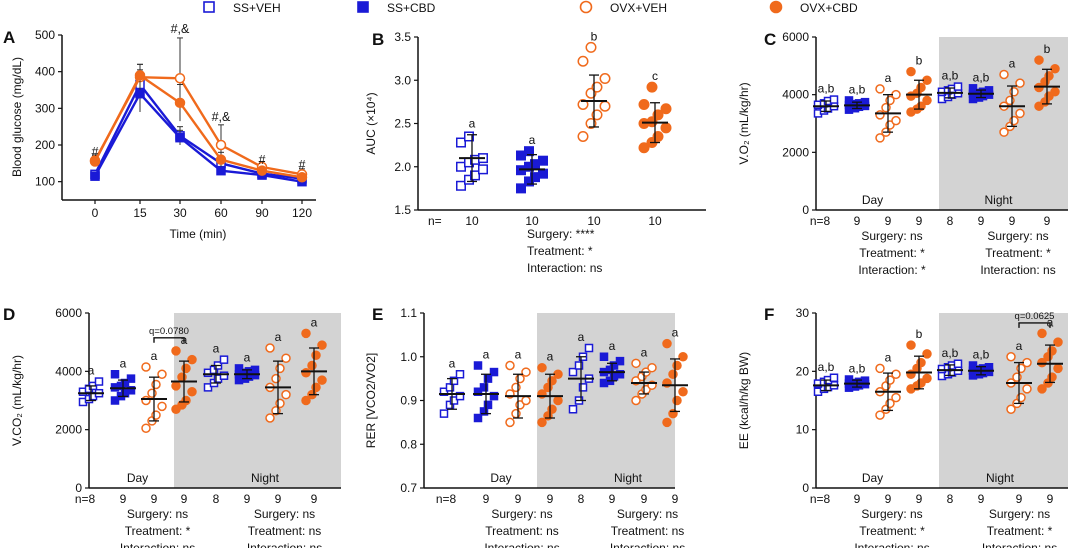 This screenshot has width=1072, height=548. I want to click on n-label: 8, so click(950, 499).